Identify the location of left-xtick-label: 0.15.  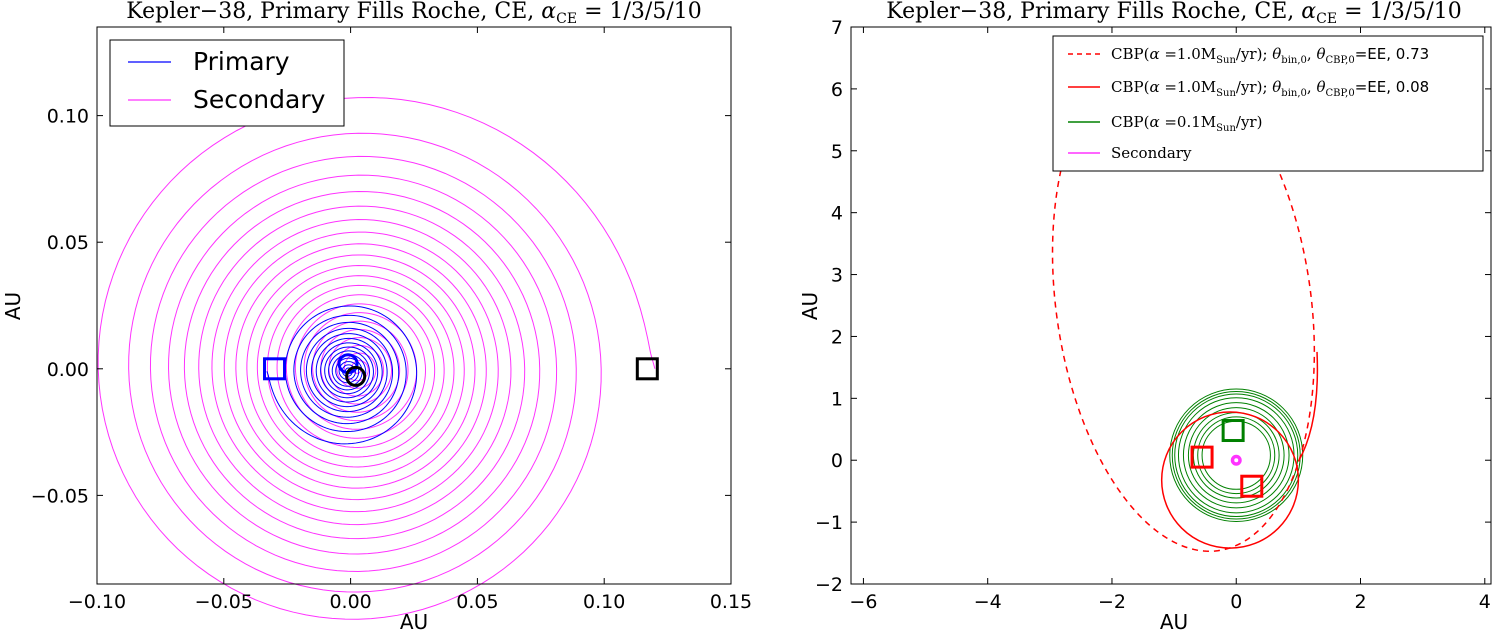
(731, 602).